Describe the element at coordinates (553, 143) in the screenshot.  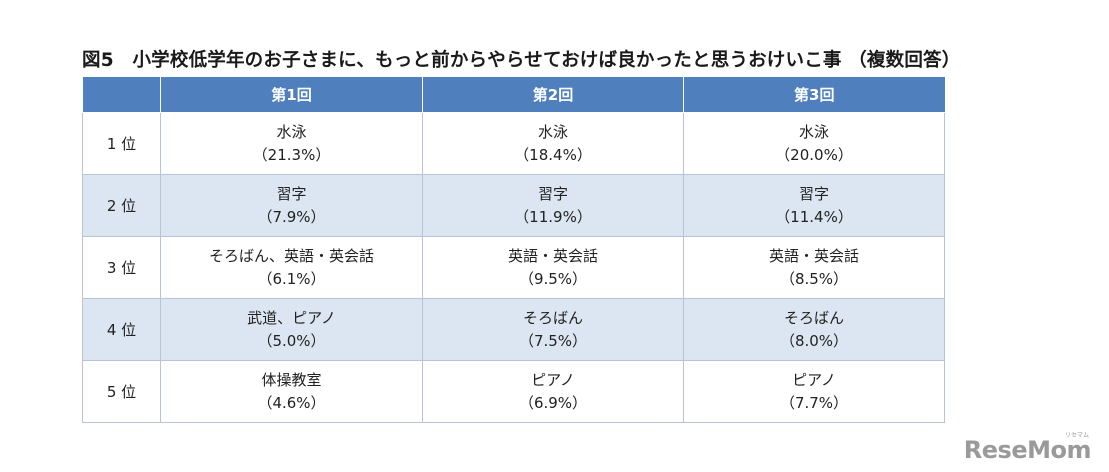
I see `table-cell: 水泳 （18.4%）` at that location.